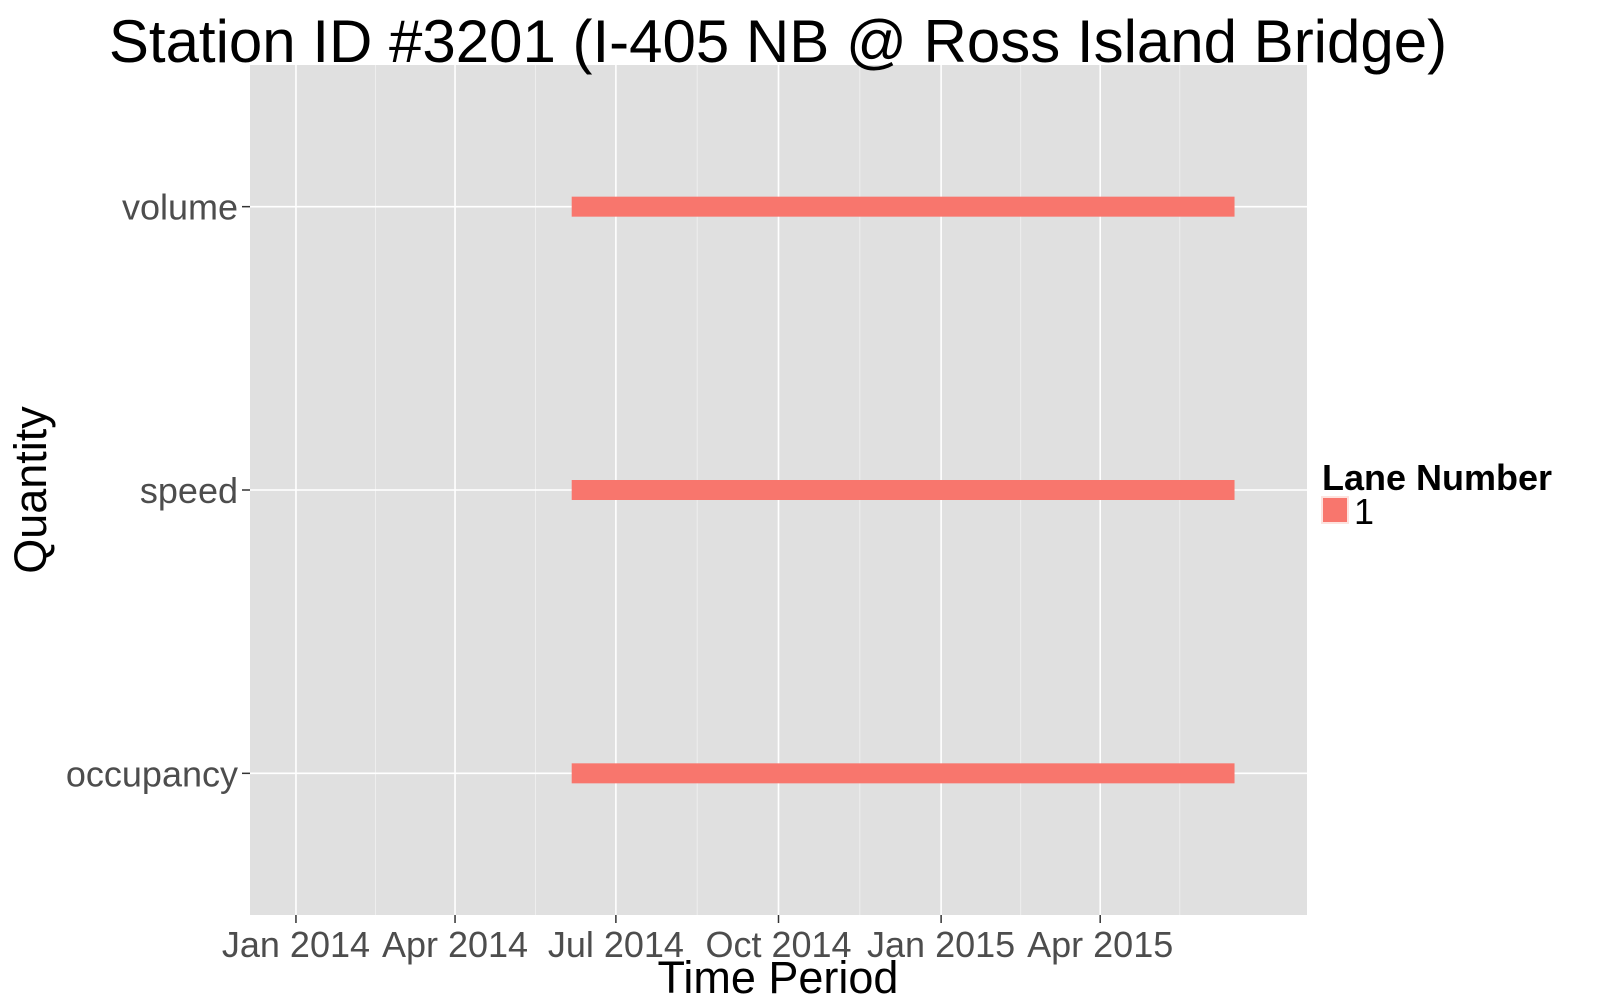  What do you see at coordinates (189, 490) in the screenshot?
I see `y-tick-label-speed: speed` at bounding box center [189, 490].